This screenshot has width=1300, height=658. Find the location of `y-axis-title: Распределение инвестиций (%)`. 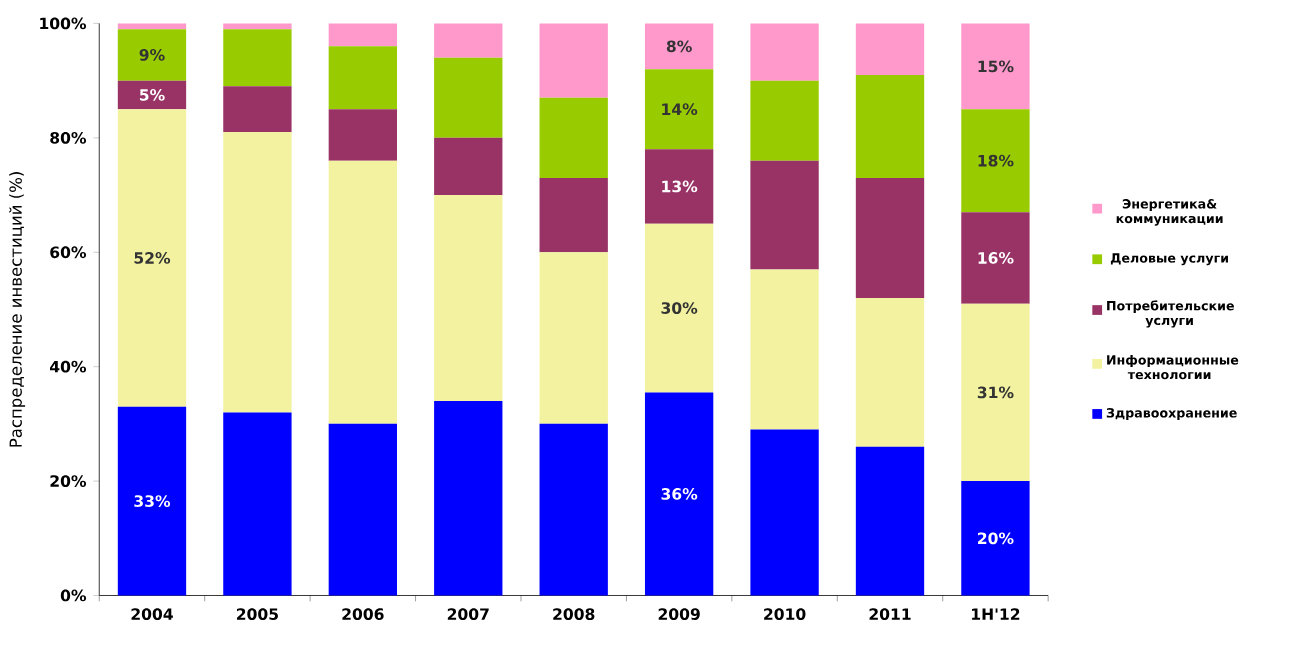

y-axis-title: Распределение инвестиций (%) is located at coordinates (17, 309).